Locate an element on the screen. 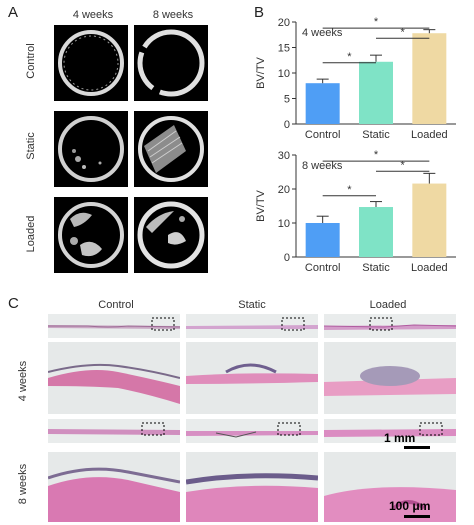 The image size is (474, 525). y-tick-label: 15 is located at coordinates (284, 49).